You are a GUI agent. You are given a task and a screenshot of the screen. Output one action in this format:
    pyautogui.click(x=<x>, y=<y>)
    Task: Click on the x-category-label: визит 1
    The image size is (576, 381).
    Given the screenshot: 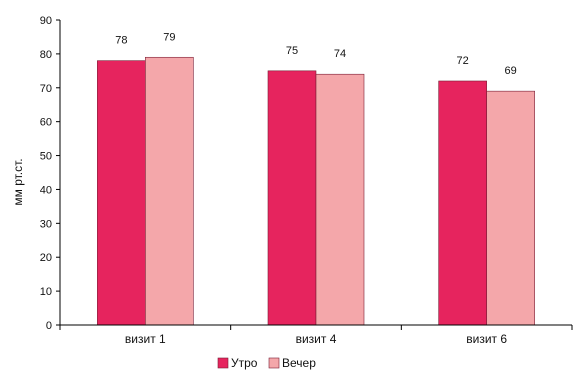 What is the action you would take?
    pyautogui.click(x=145, y=339)
    